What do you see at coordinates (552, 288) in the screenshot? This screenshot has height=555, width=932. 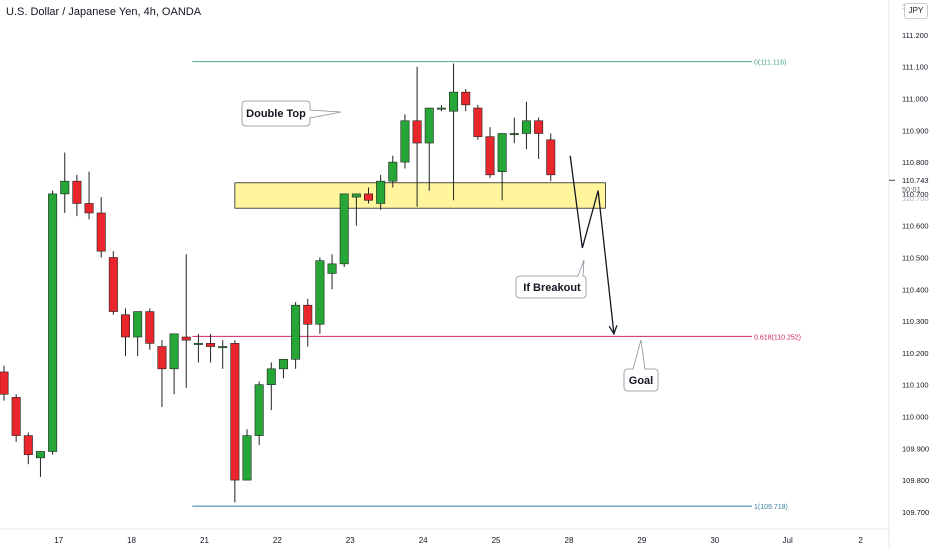 I see `if-breakout-label: If Breakout` at bounding box center [552, 288].